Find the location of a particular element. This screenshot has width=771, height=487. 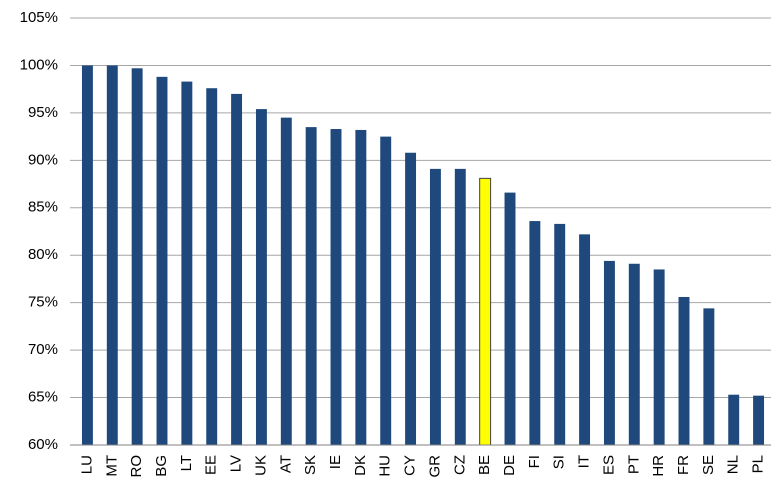

x-tick-label: SK is located at coordinates (310, 465).